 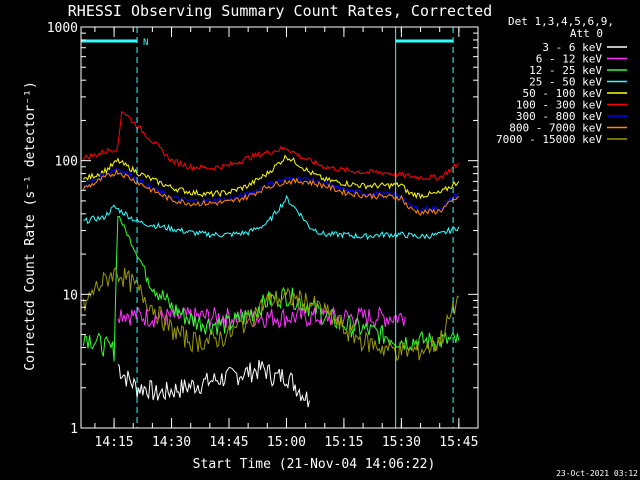 What do you see at coordinates (458, 442) in the screenshot?
I see `x-tick-label-6: 15:45` at bounding box center [458, 442].